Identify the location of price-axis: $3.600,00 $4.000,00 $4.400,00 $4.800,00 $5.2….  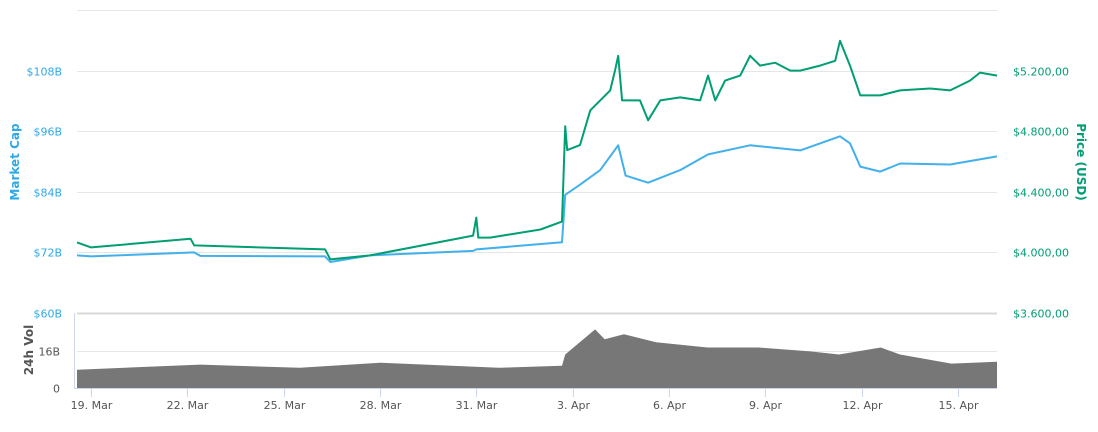
(1041, 193).